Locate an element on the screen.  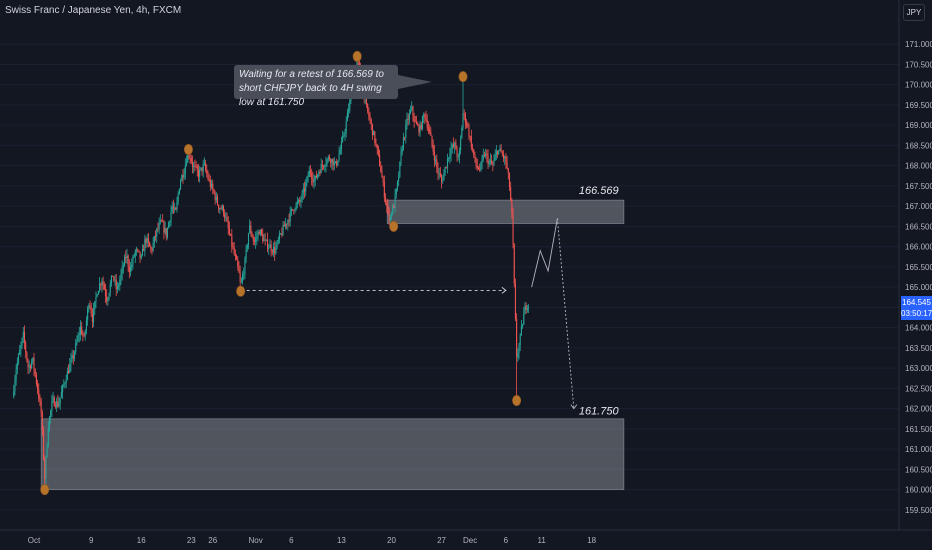
y-tick-label: 164.000 is located at coordinates (918, 328).